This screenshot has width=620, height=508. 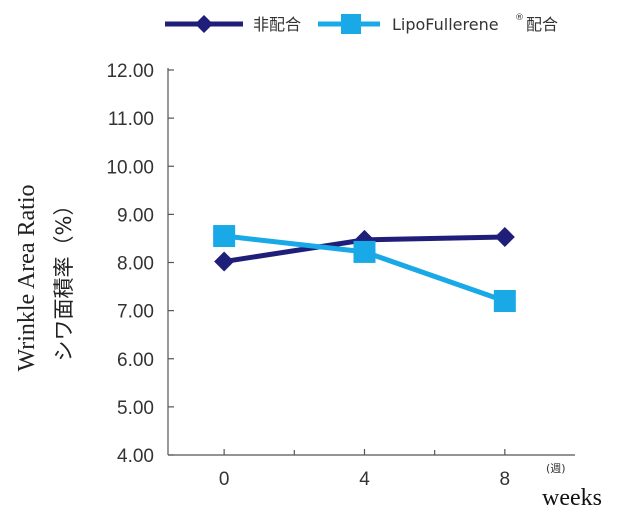 What do you see at coordinates (130, 167) in the screenshot?
I see `y-tick-label: 10.00` at bounding box center [130, 167].